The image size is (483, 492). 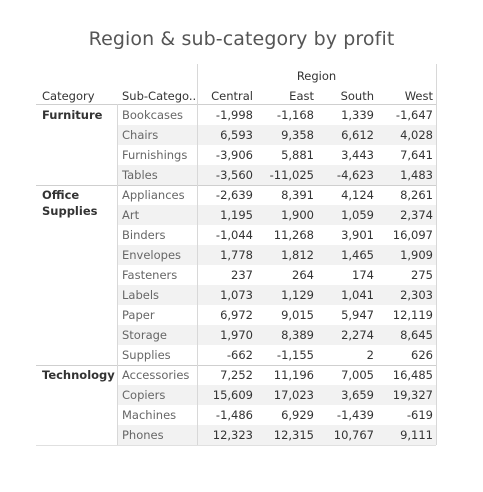 I want to click on header-sub-category: Sub-Catego.., so click(x=159, y=96).